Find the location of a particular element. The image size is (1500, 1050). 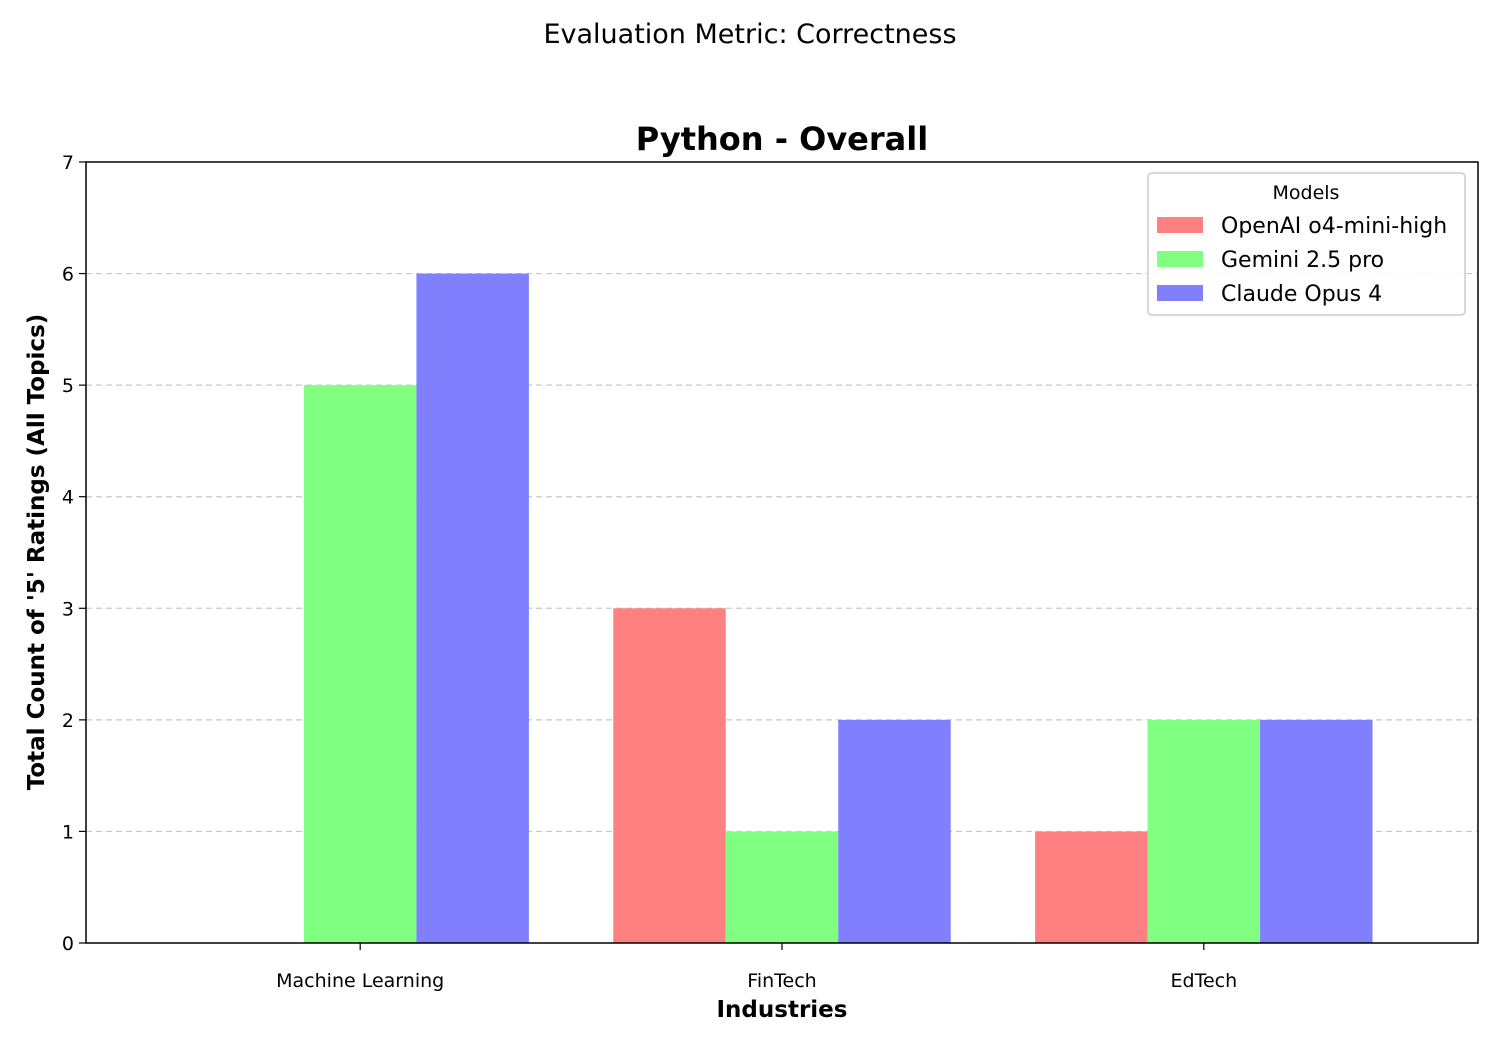

x-axis-label: Industries is located at coordinates (782, 1010).